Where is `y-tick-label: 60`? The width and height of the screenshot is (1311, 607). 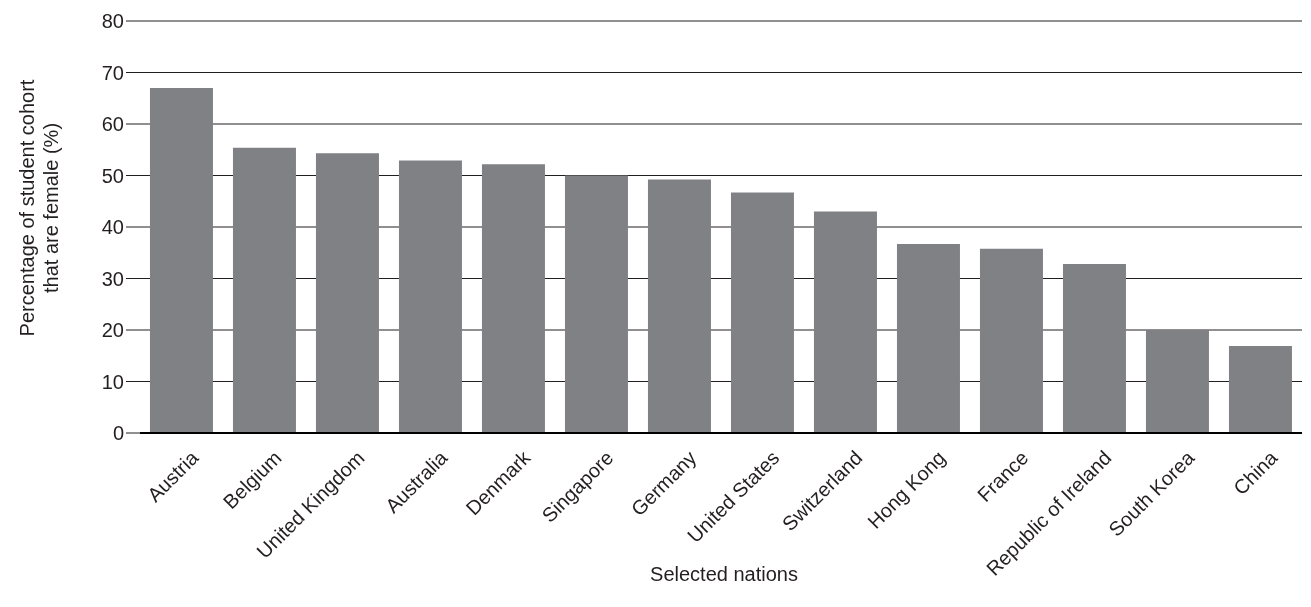 y-tick-label: 60 is located at coordinates (112, 124).